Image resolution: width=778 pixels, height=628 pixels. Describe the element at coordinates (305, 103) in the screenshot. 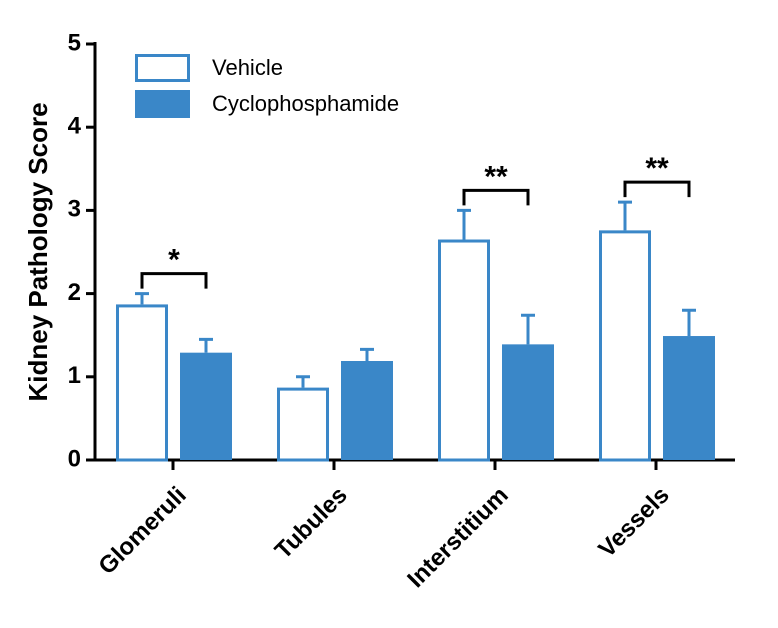

I see `legend-label: Cyclophosphamide` at that location.